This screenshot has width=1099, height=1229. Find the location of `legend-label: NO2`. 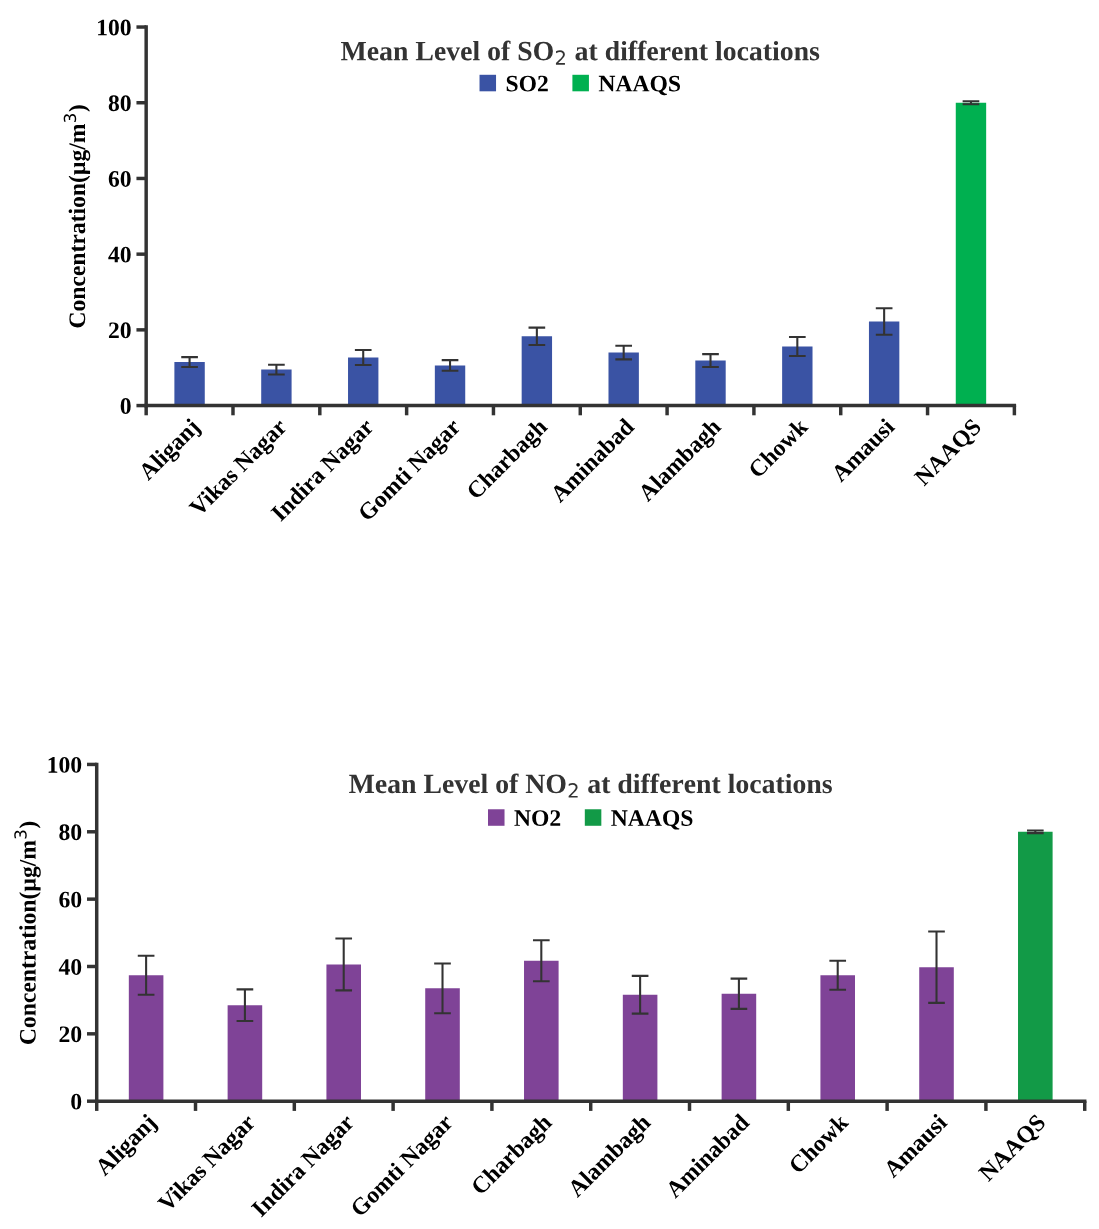

legend-label: NO2 is located at coordinates (537, 818).